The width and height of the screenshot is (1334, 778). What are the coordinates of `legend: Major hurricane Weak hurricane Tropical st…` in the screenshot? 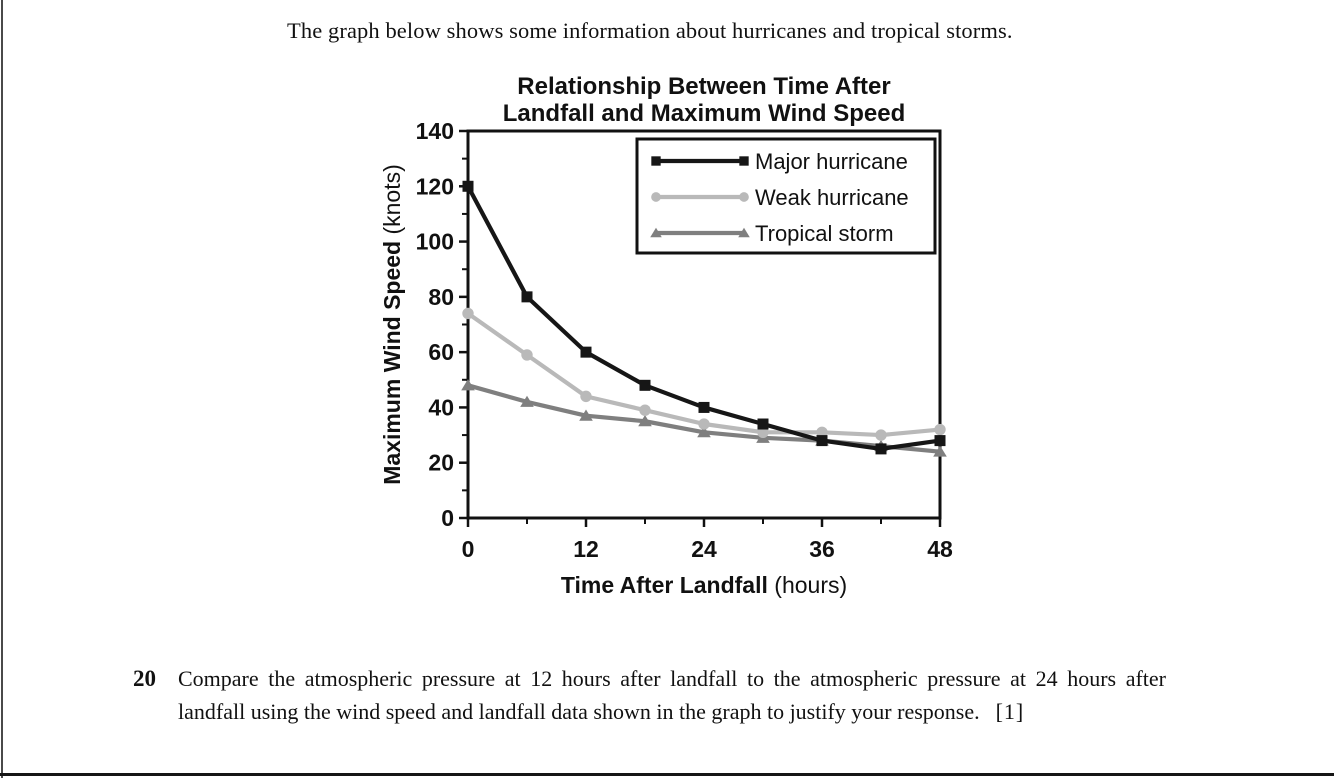 It's located at (786, 196).